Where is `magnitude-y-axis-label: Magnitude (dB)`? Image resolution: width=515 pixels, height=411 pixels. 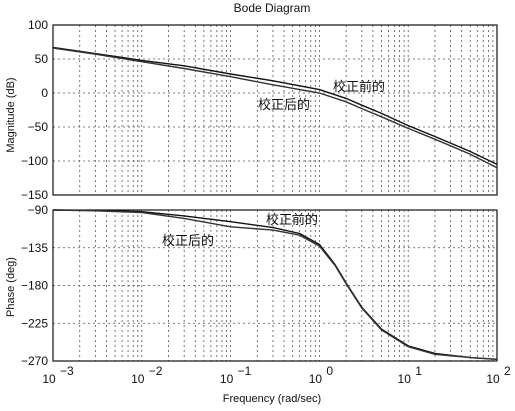
magnitude-y-axis-label: Magnitude (dB) is located at coordinates (11, 114).